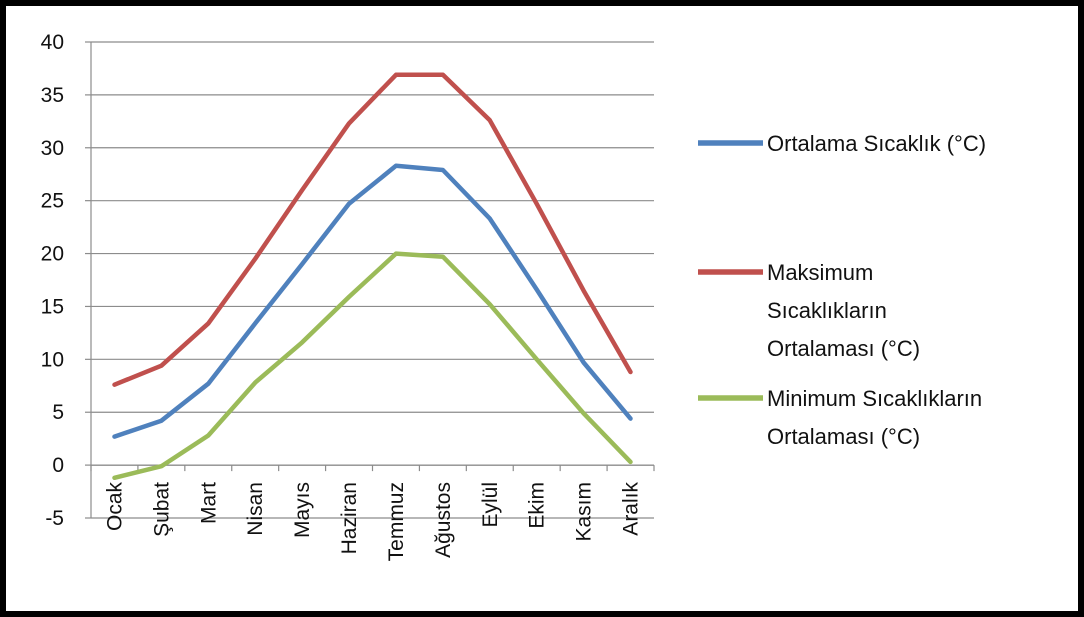 The height and width of the screenshot is (617, 1084). Describe the element at coordinates (114, 507) in the screenshot. I see `x-tick-label: Ocak` at that location.